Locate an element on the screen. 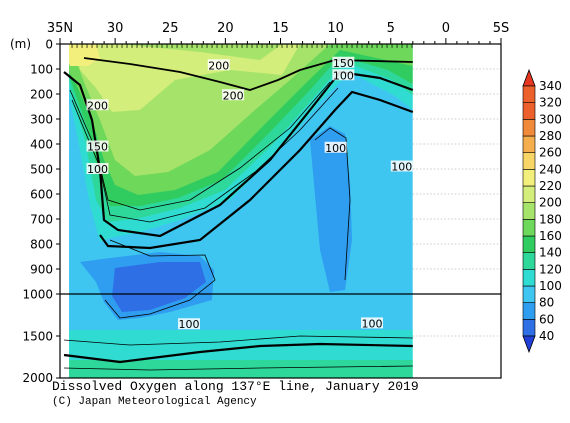 Image resolution: width=570 pixels, height=423 pixels. oxygen-zone-80-east is located at coordinates (331, 209).